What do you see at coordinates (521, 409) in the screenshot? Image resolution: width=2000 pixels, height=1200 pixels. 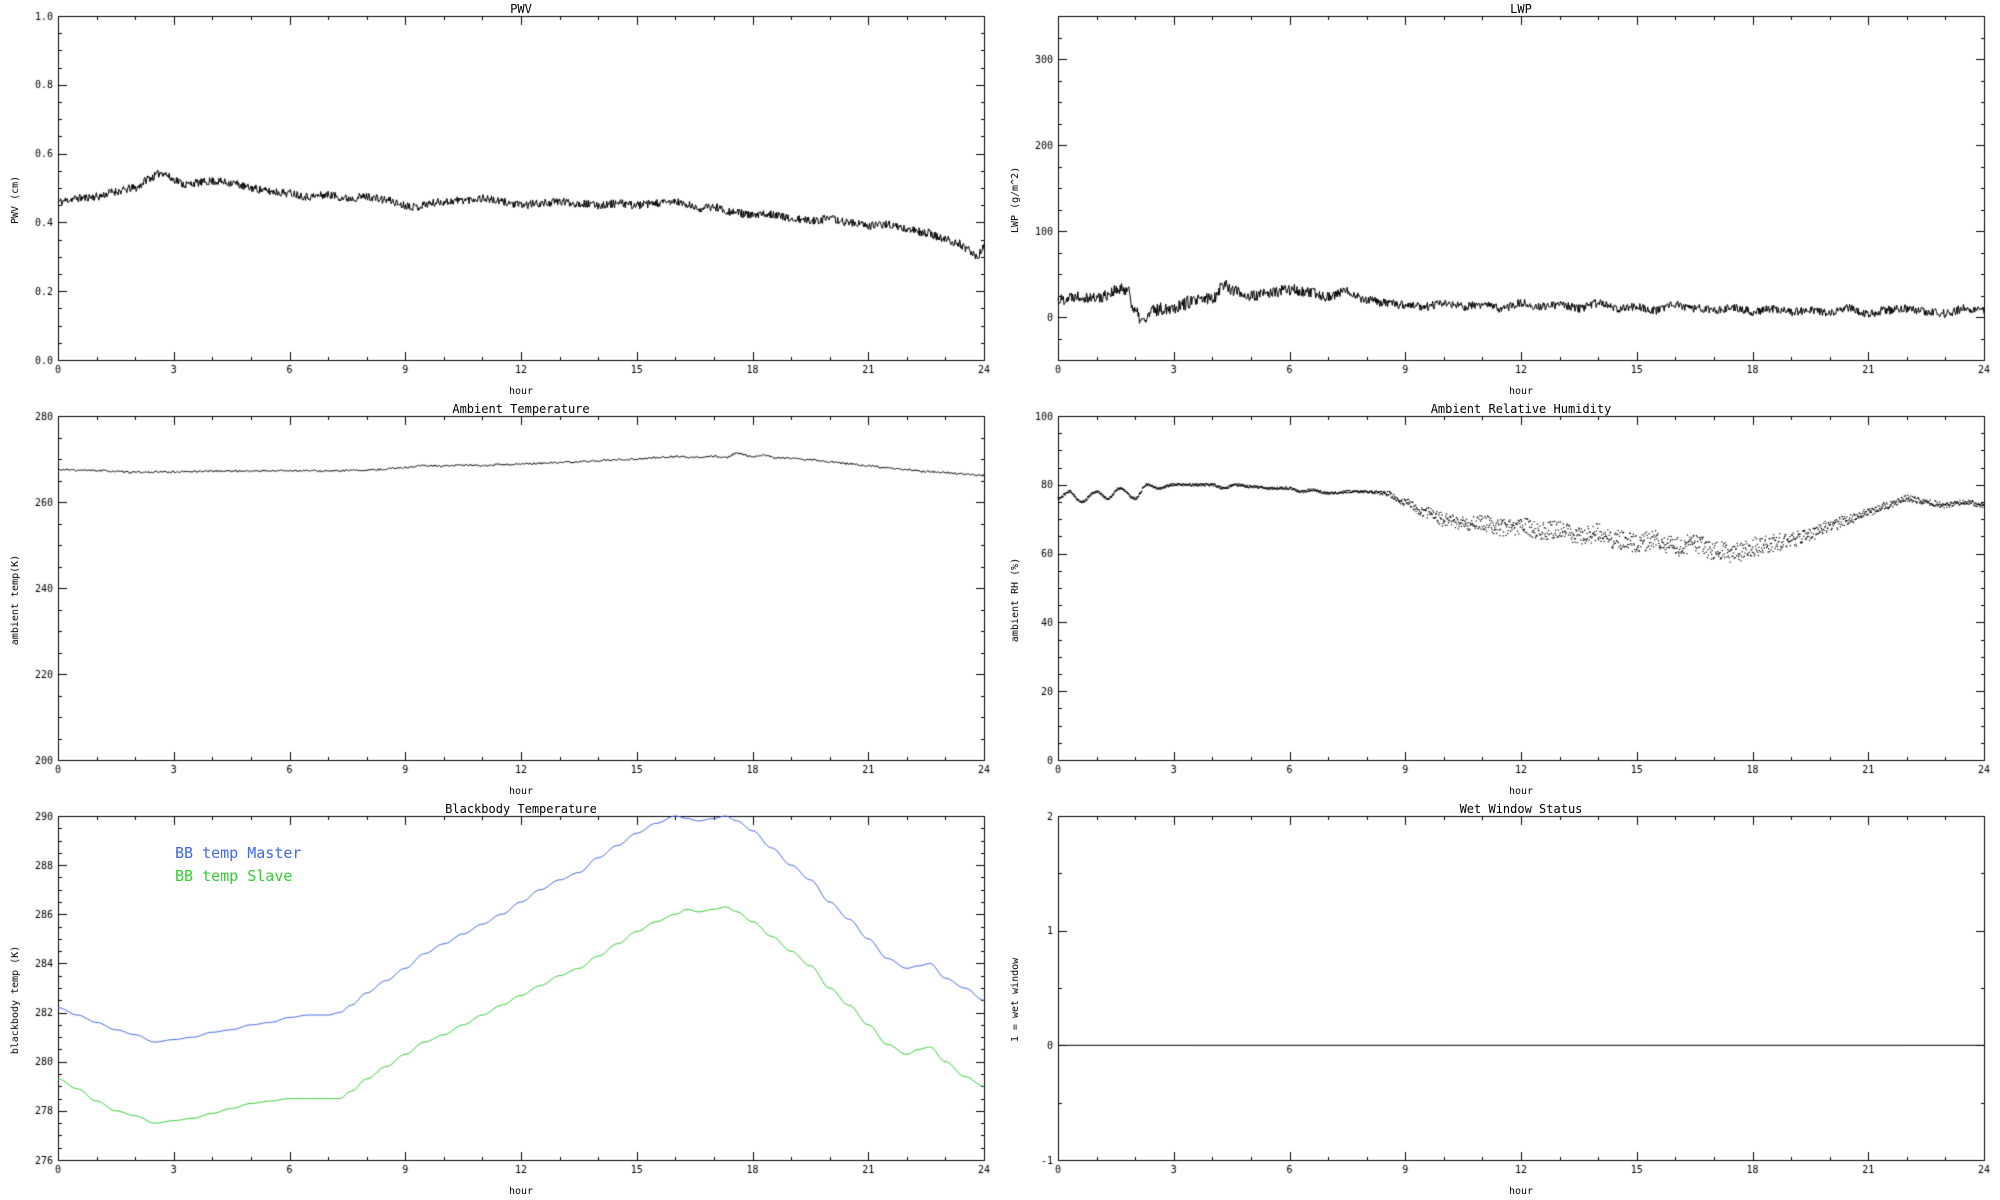 I see `ambient-temperature-chart-title: Ambient Temperature` at bounding box center [521, 409].